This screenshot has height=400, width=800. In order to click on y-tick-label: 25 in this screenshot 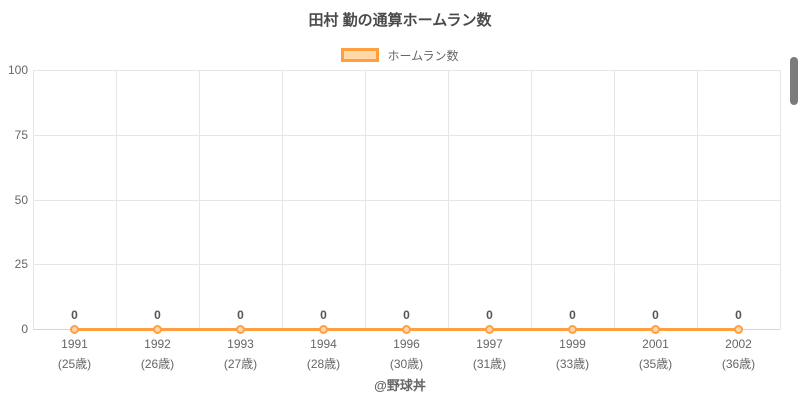, I will do `click(21, 264)`.